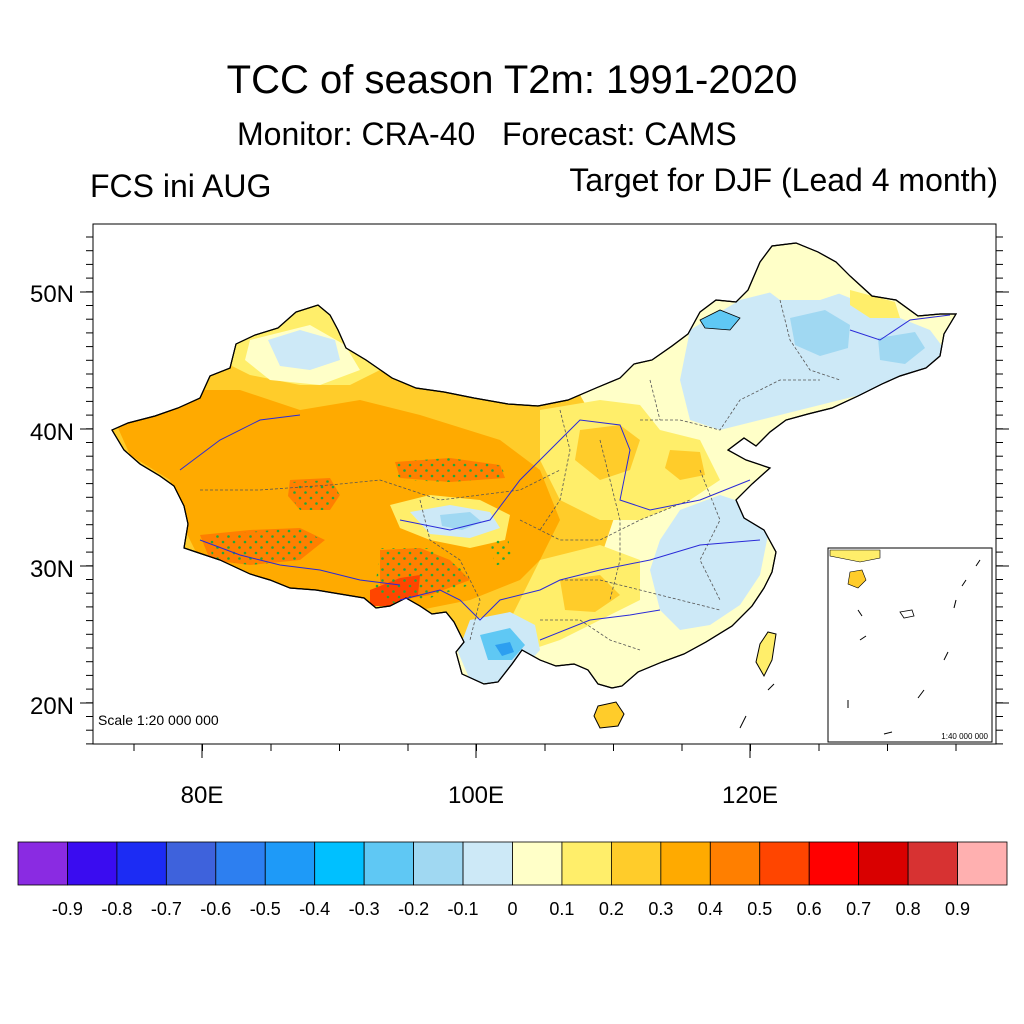  I want to click on colorbar-label: 0.3, so click(660, 909).